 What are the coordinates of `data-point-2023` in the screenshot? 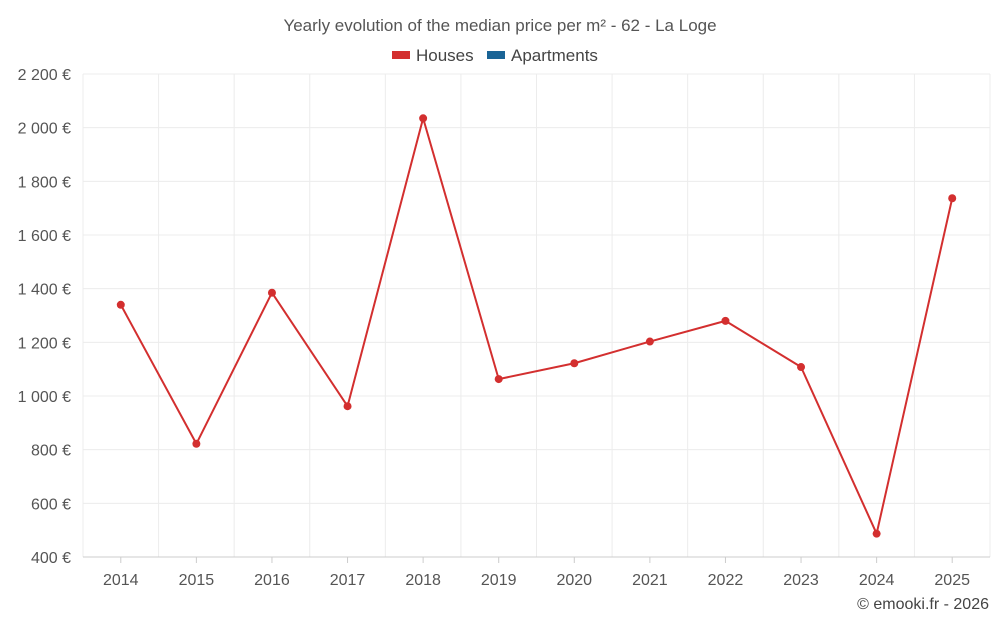 It's located at (801, 367).